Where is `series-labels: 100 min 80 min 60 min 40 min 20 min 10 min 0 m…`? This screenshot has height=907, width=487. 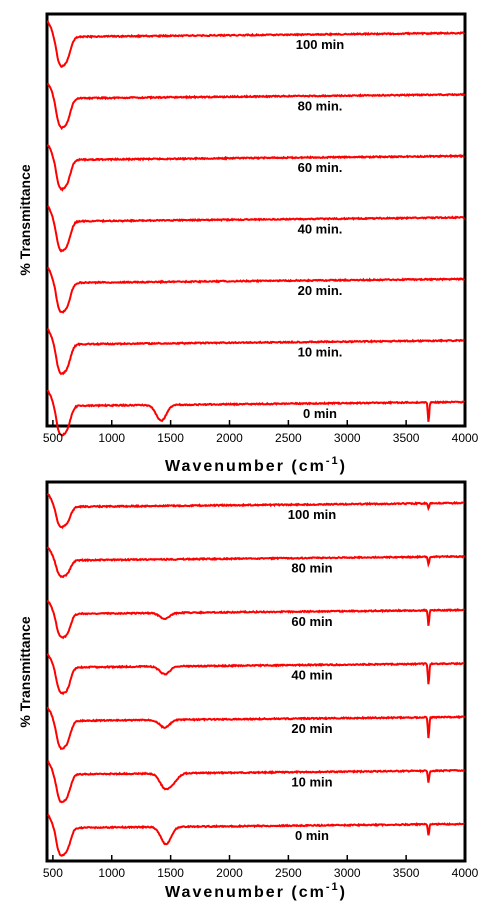 series-labels: 100 min 80 min 60 min 40 min 20 min 10 min 0 m… is located at coordinates (312, 675).